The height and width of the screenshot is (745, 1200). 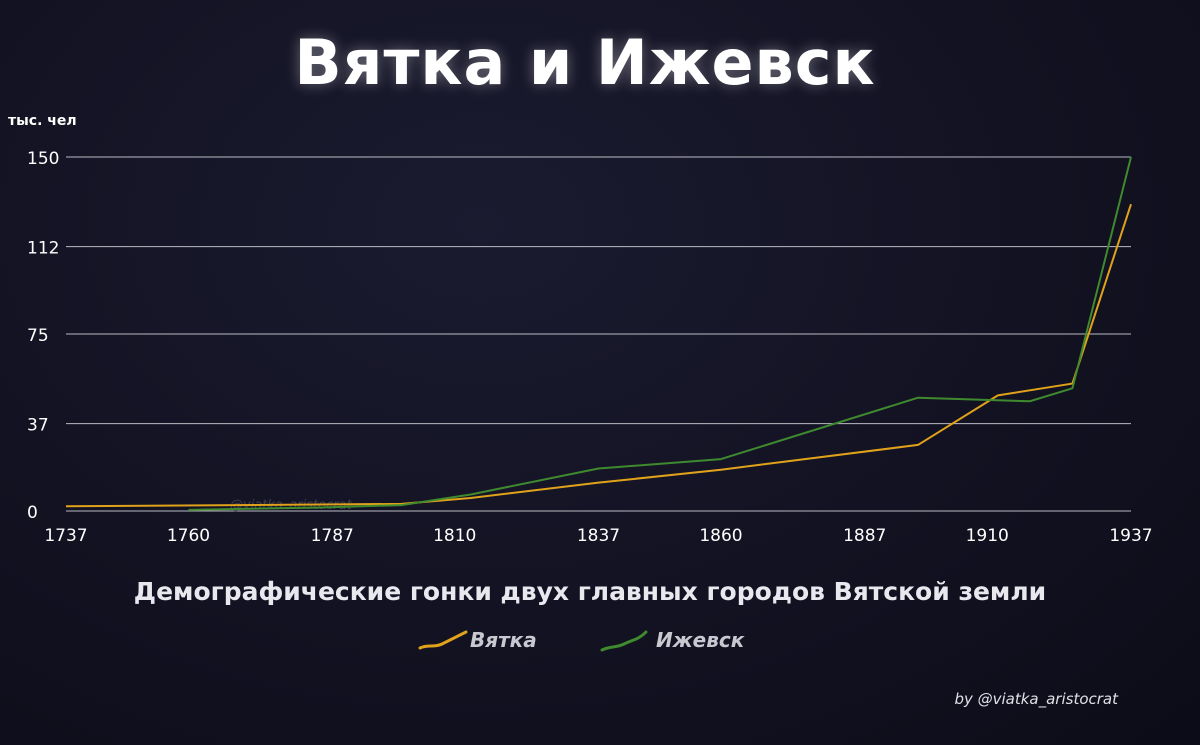 I want to click on chart-title: Вятка и Ижевск, so click(x=585, y=62).